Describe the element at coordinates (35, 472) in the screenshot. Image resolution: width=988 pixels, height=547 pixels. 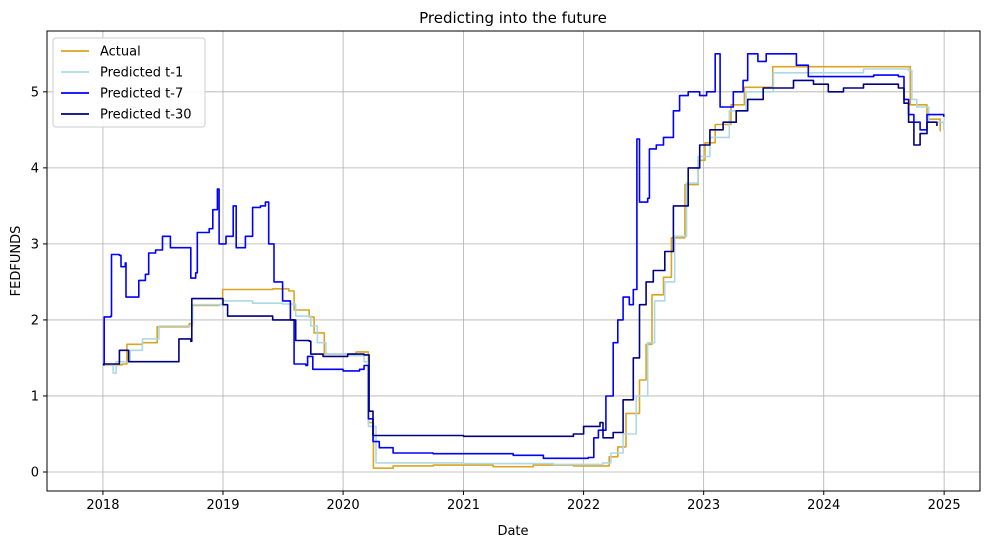
I see `y-tick-label: 0` at that location.